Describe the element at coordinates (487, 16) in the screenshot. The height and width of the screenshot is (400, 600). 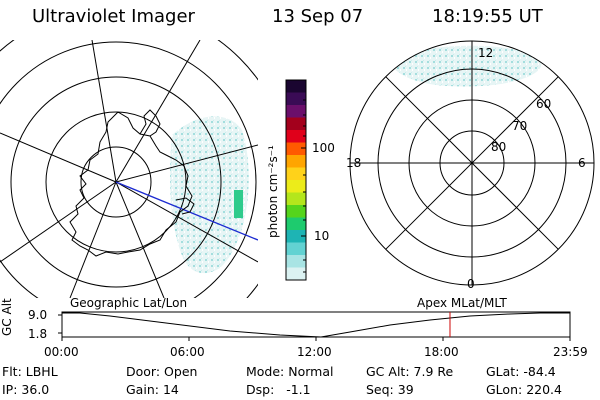
I see `time-label: 18:19:55 UT` at that location.